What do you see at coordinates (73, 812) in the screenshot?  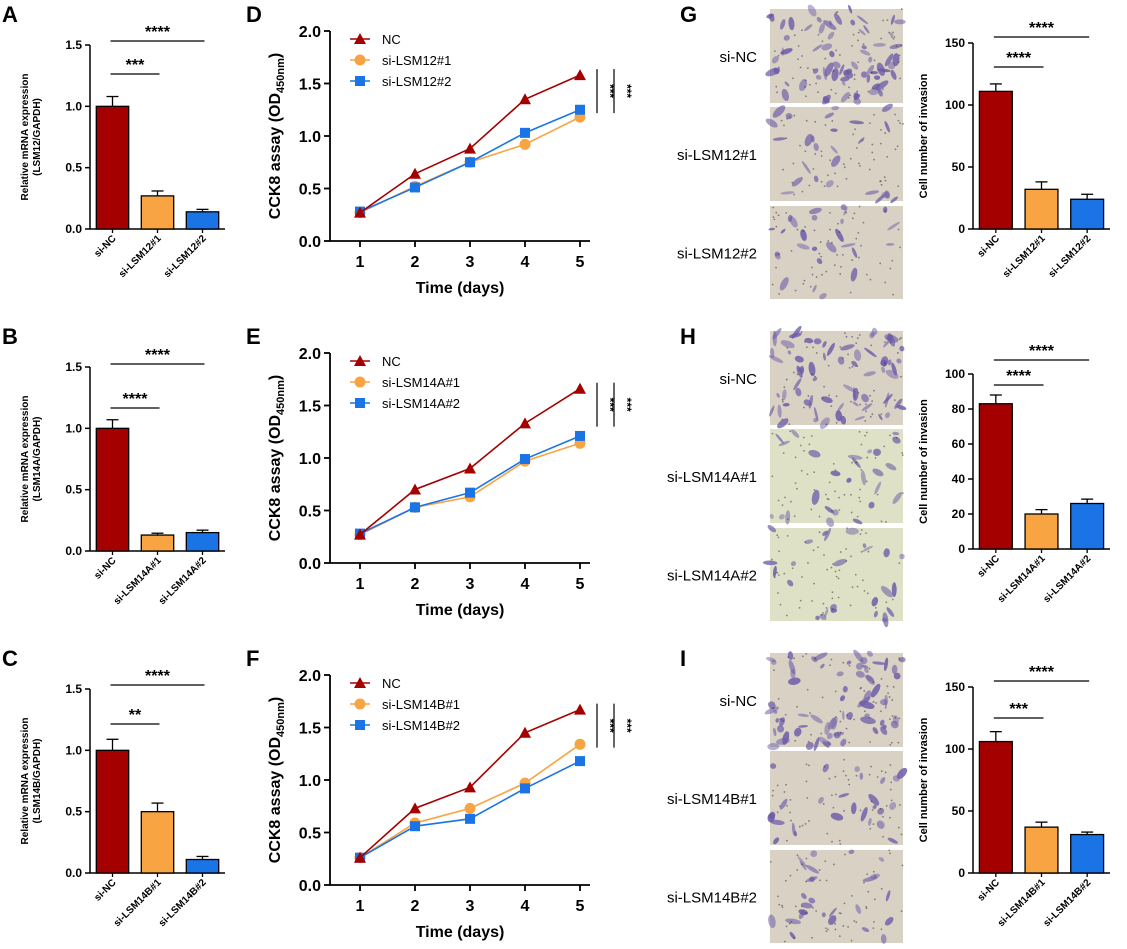 I see `y-tick-label: 0.5` at bounding box center [73, 812].